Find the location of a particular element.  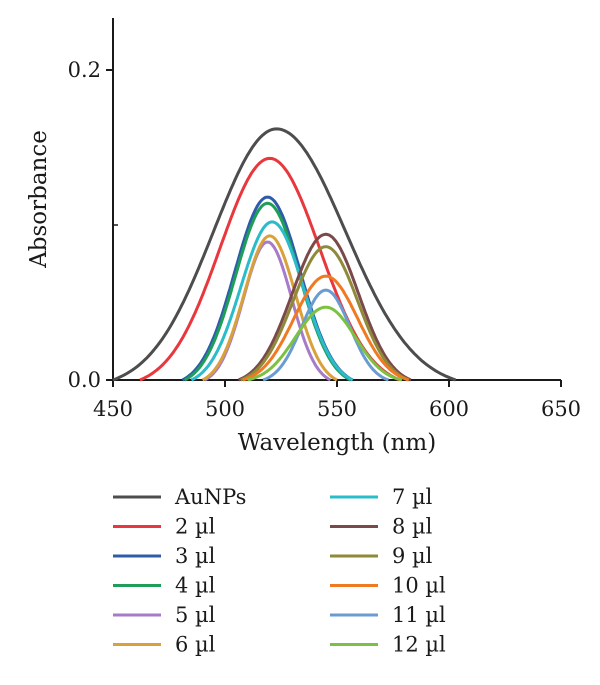

x-tick-label: 450 is located at coordinates (113, 409).